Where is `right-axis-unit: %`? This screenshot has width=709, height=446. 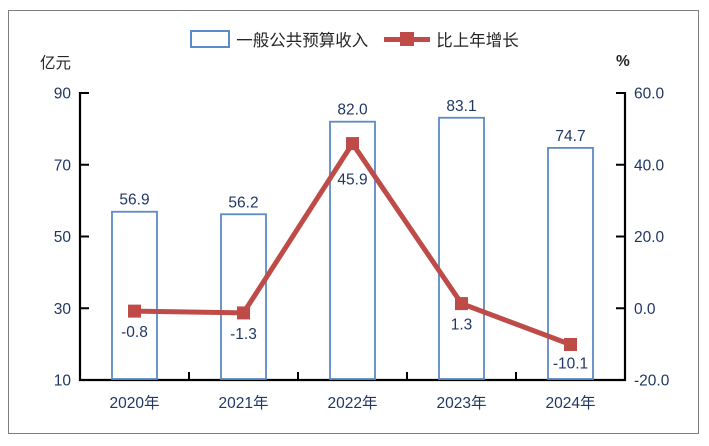
right-axis-unit: % is located at coordinates (623, 61).